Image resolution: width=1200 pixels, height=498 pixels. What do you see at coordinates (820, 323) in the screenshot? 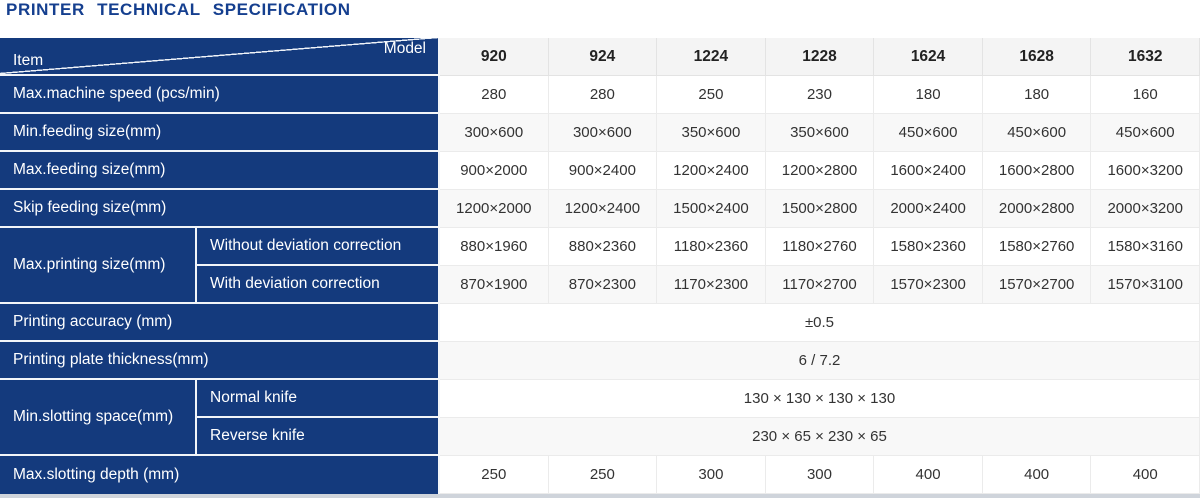
I see `spec-cell-span: ±0.5` at bounding box center [820, 323].